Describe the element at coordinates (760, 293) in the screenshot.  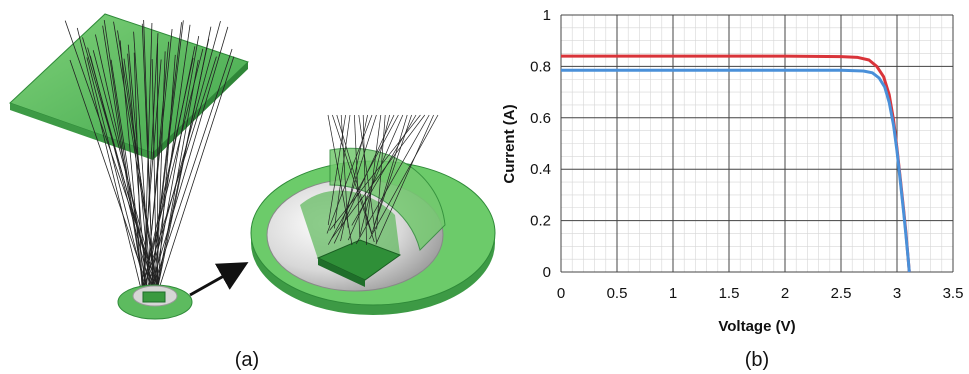
I see `x-tick-labels: 0 0.5 1 1.5 2 2.5 3 3.5` at that location.